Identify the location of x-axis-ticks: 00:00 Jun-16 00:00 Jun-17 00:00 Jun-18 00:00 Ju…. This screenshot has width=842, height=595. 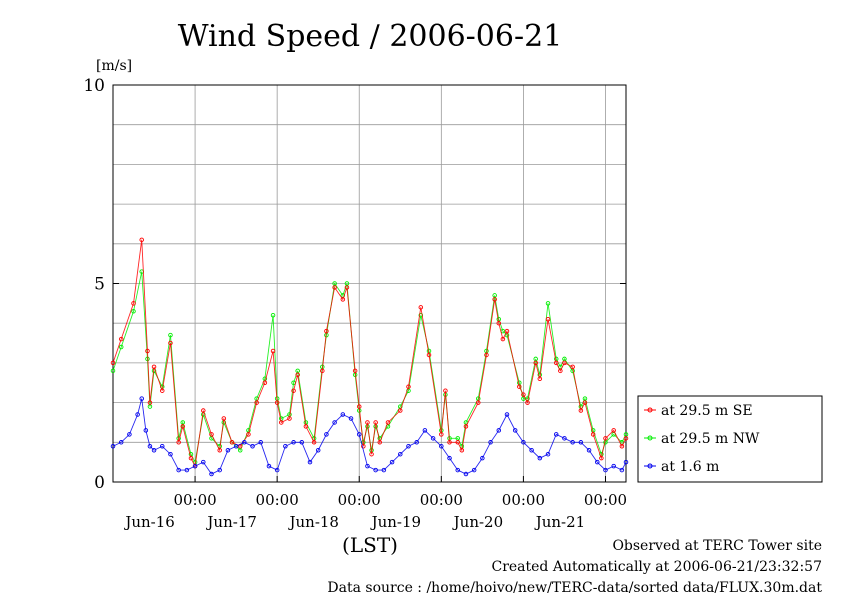
(375, 503).